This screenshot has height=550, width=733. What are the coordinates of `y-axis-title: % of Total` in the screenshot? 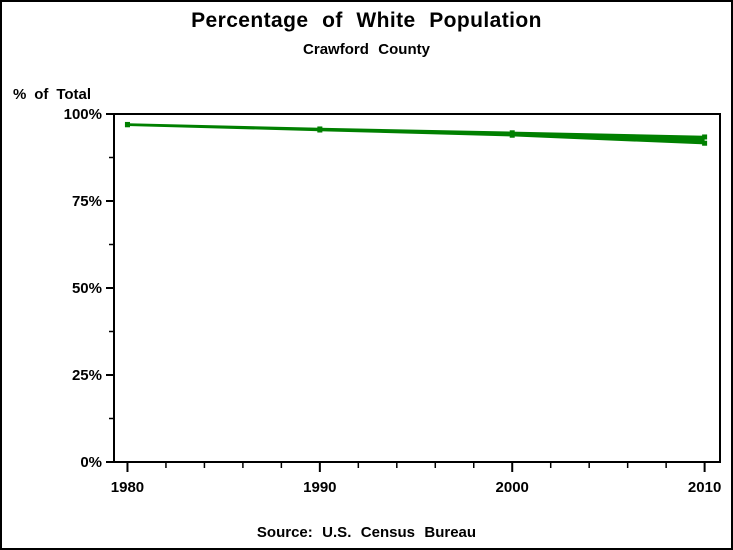 It's located at (52, 94).